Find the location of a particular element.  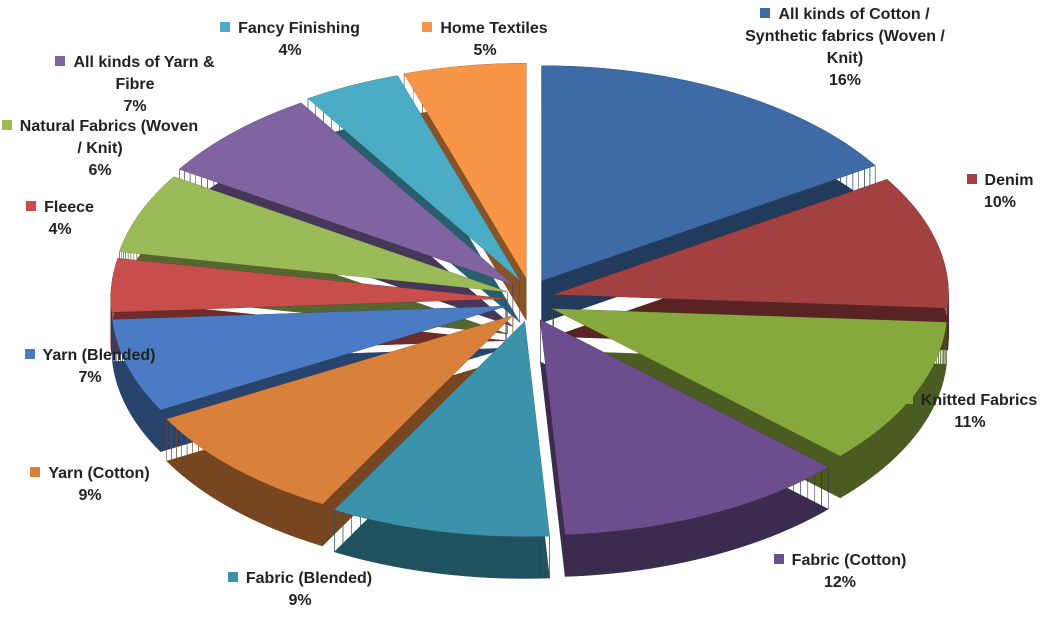

value-label: 6% is located at coordinates (100, 170).